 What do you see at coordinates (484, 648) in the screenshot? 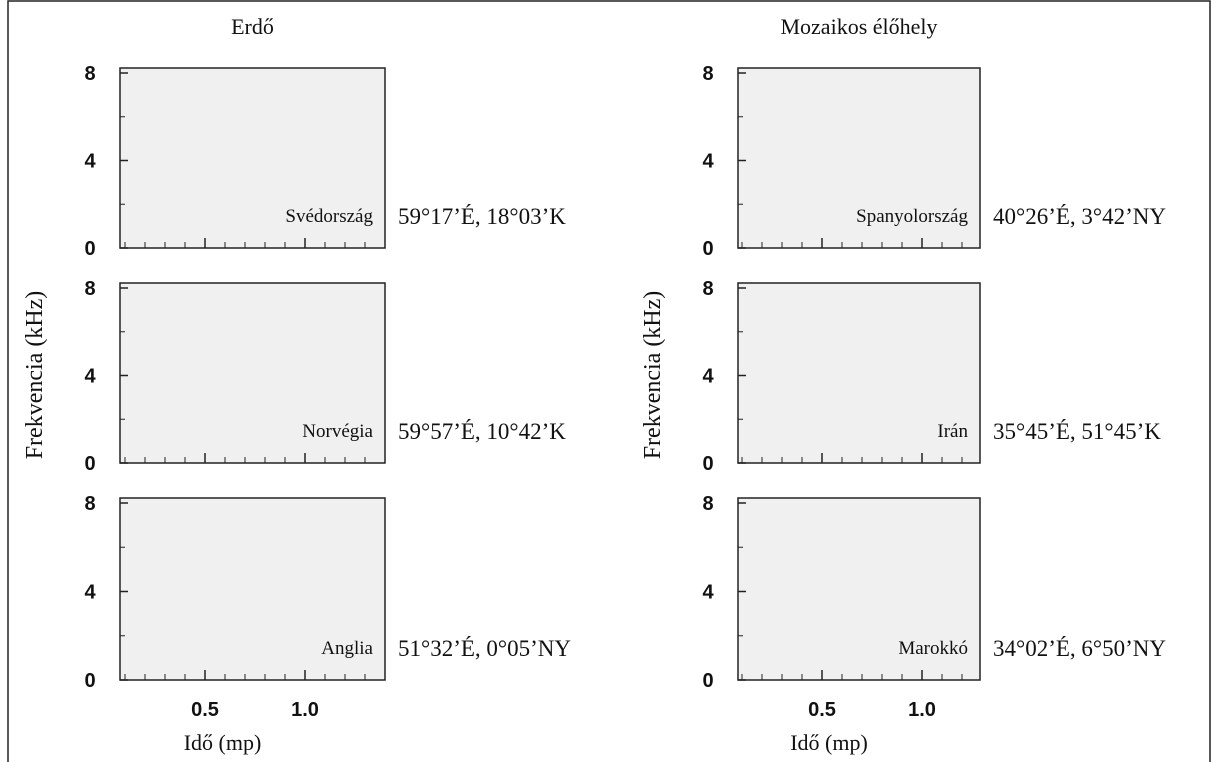
I see `coordinates: 51°32’É, 0°05’NY` at bounding box center [484, 648].